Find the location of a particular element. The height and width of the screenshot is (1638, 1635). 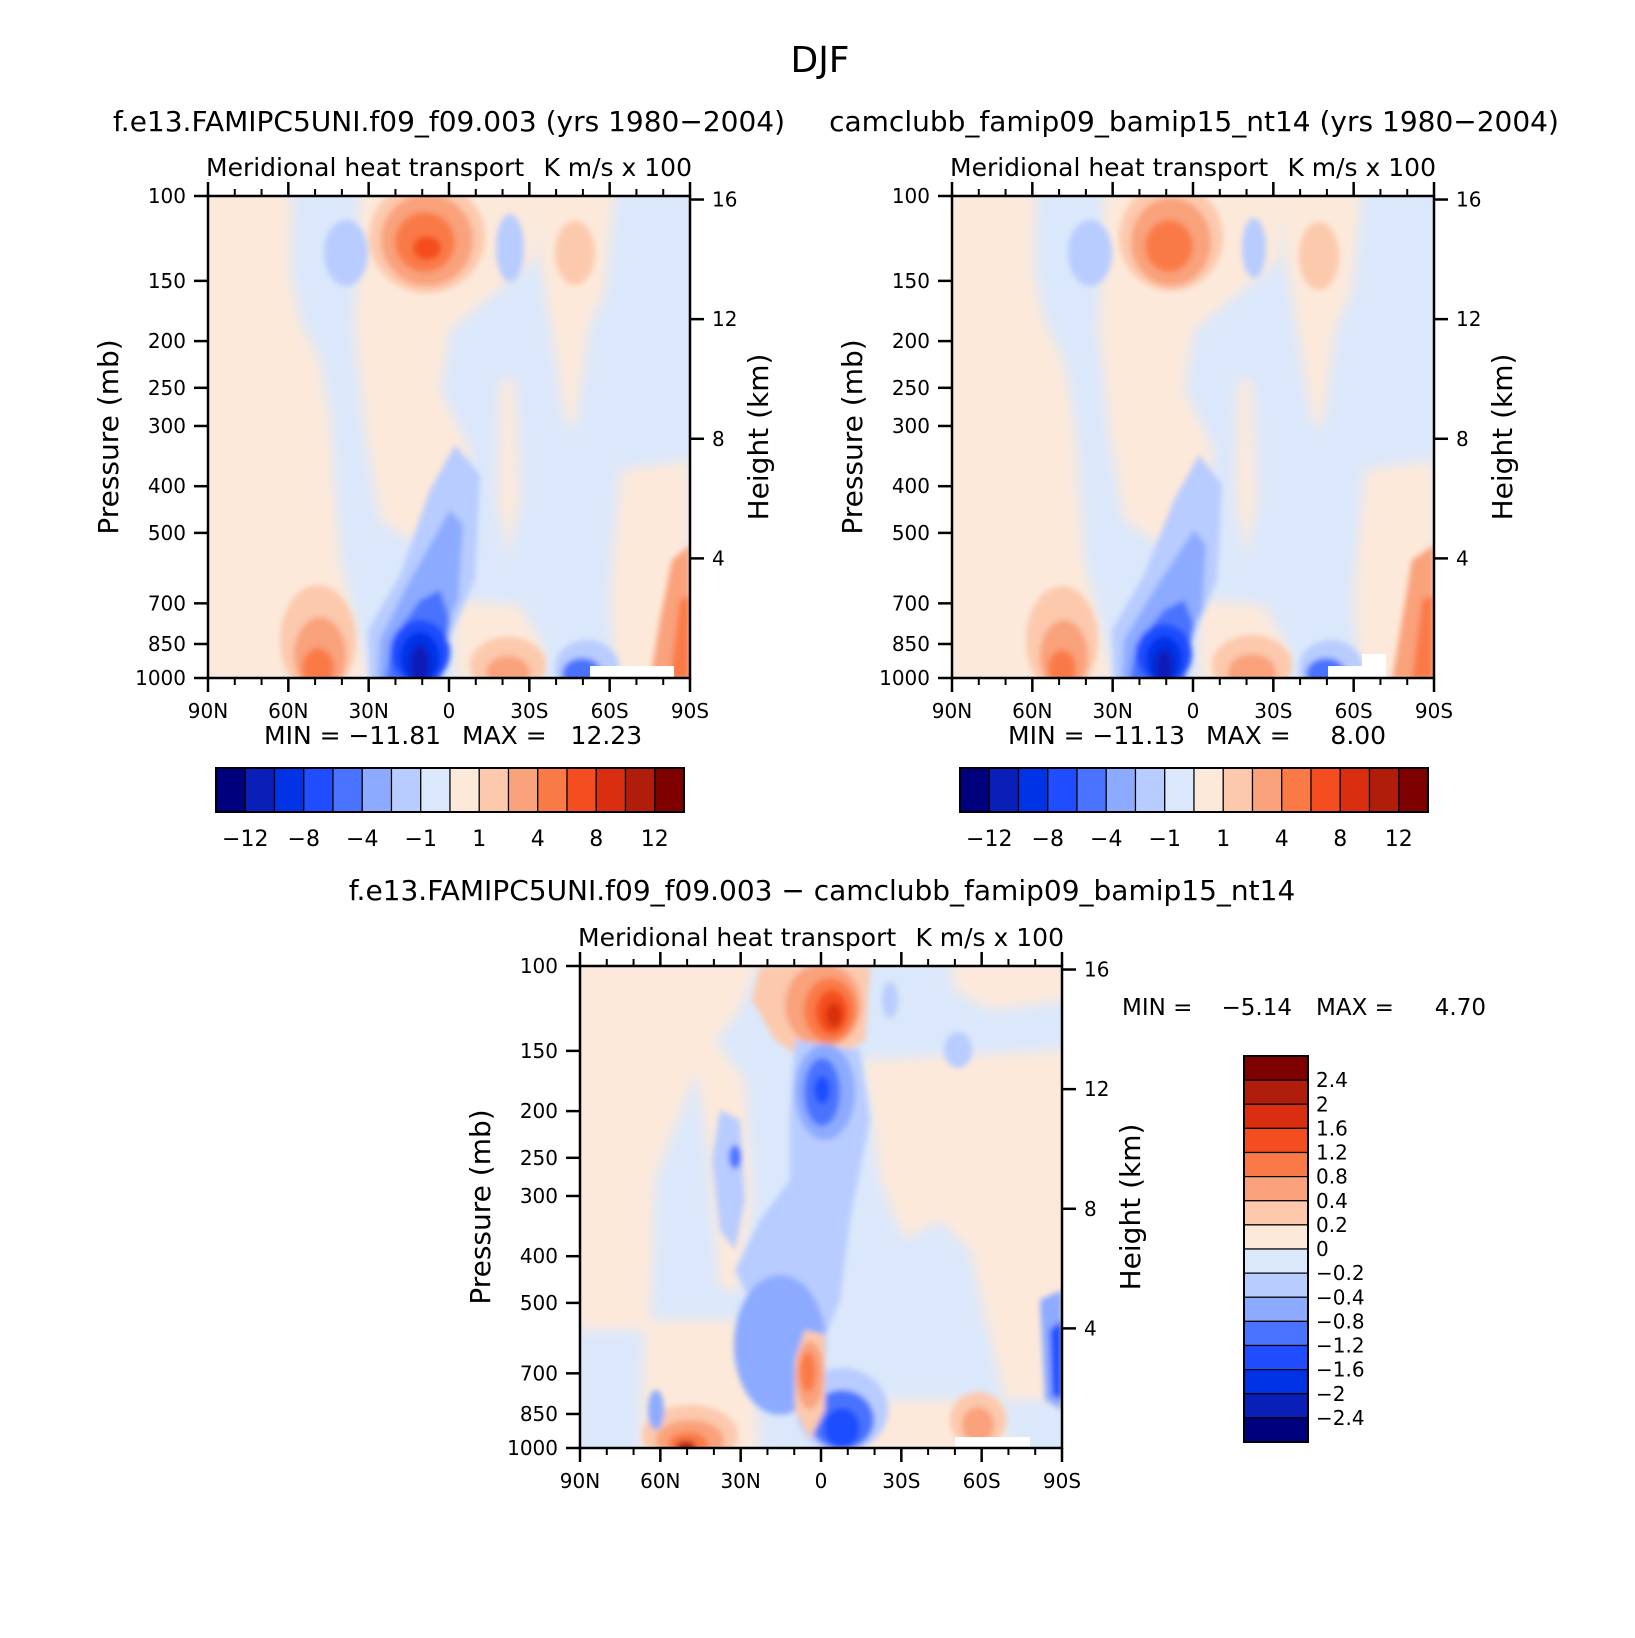

min-label: MIN = −11.81 is located at coordinates (352, 735).